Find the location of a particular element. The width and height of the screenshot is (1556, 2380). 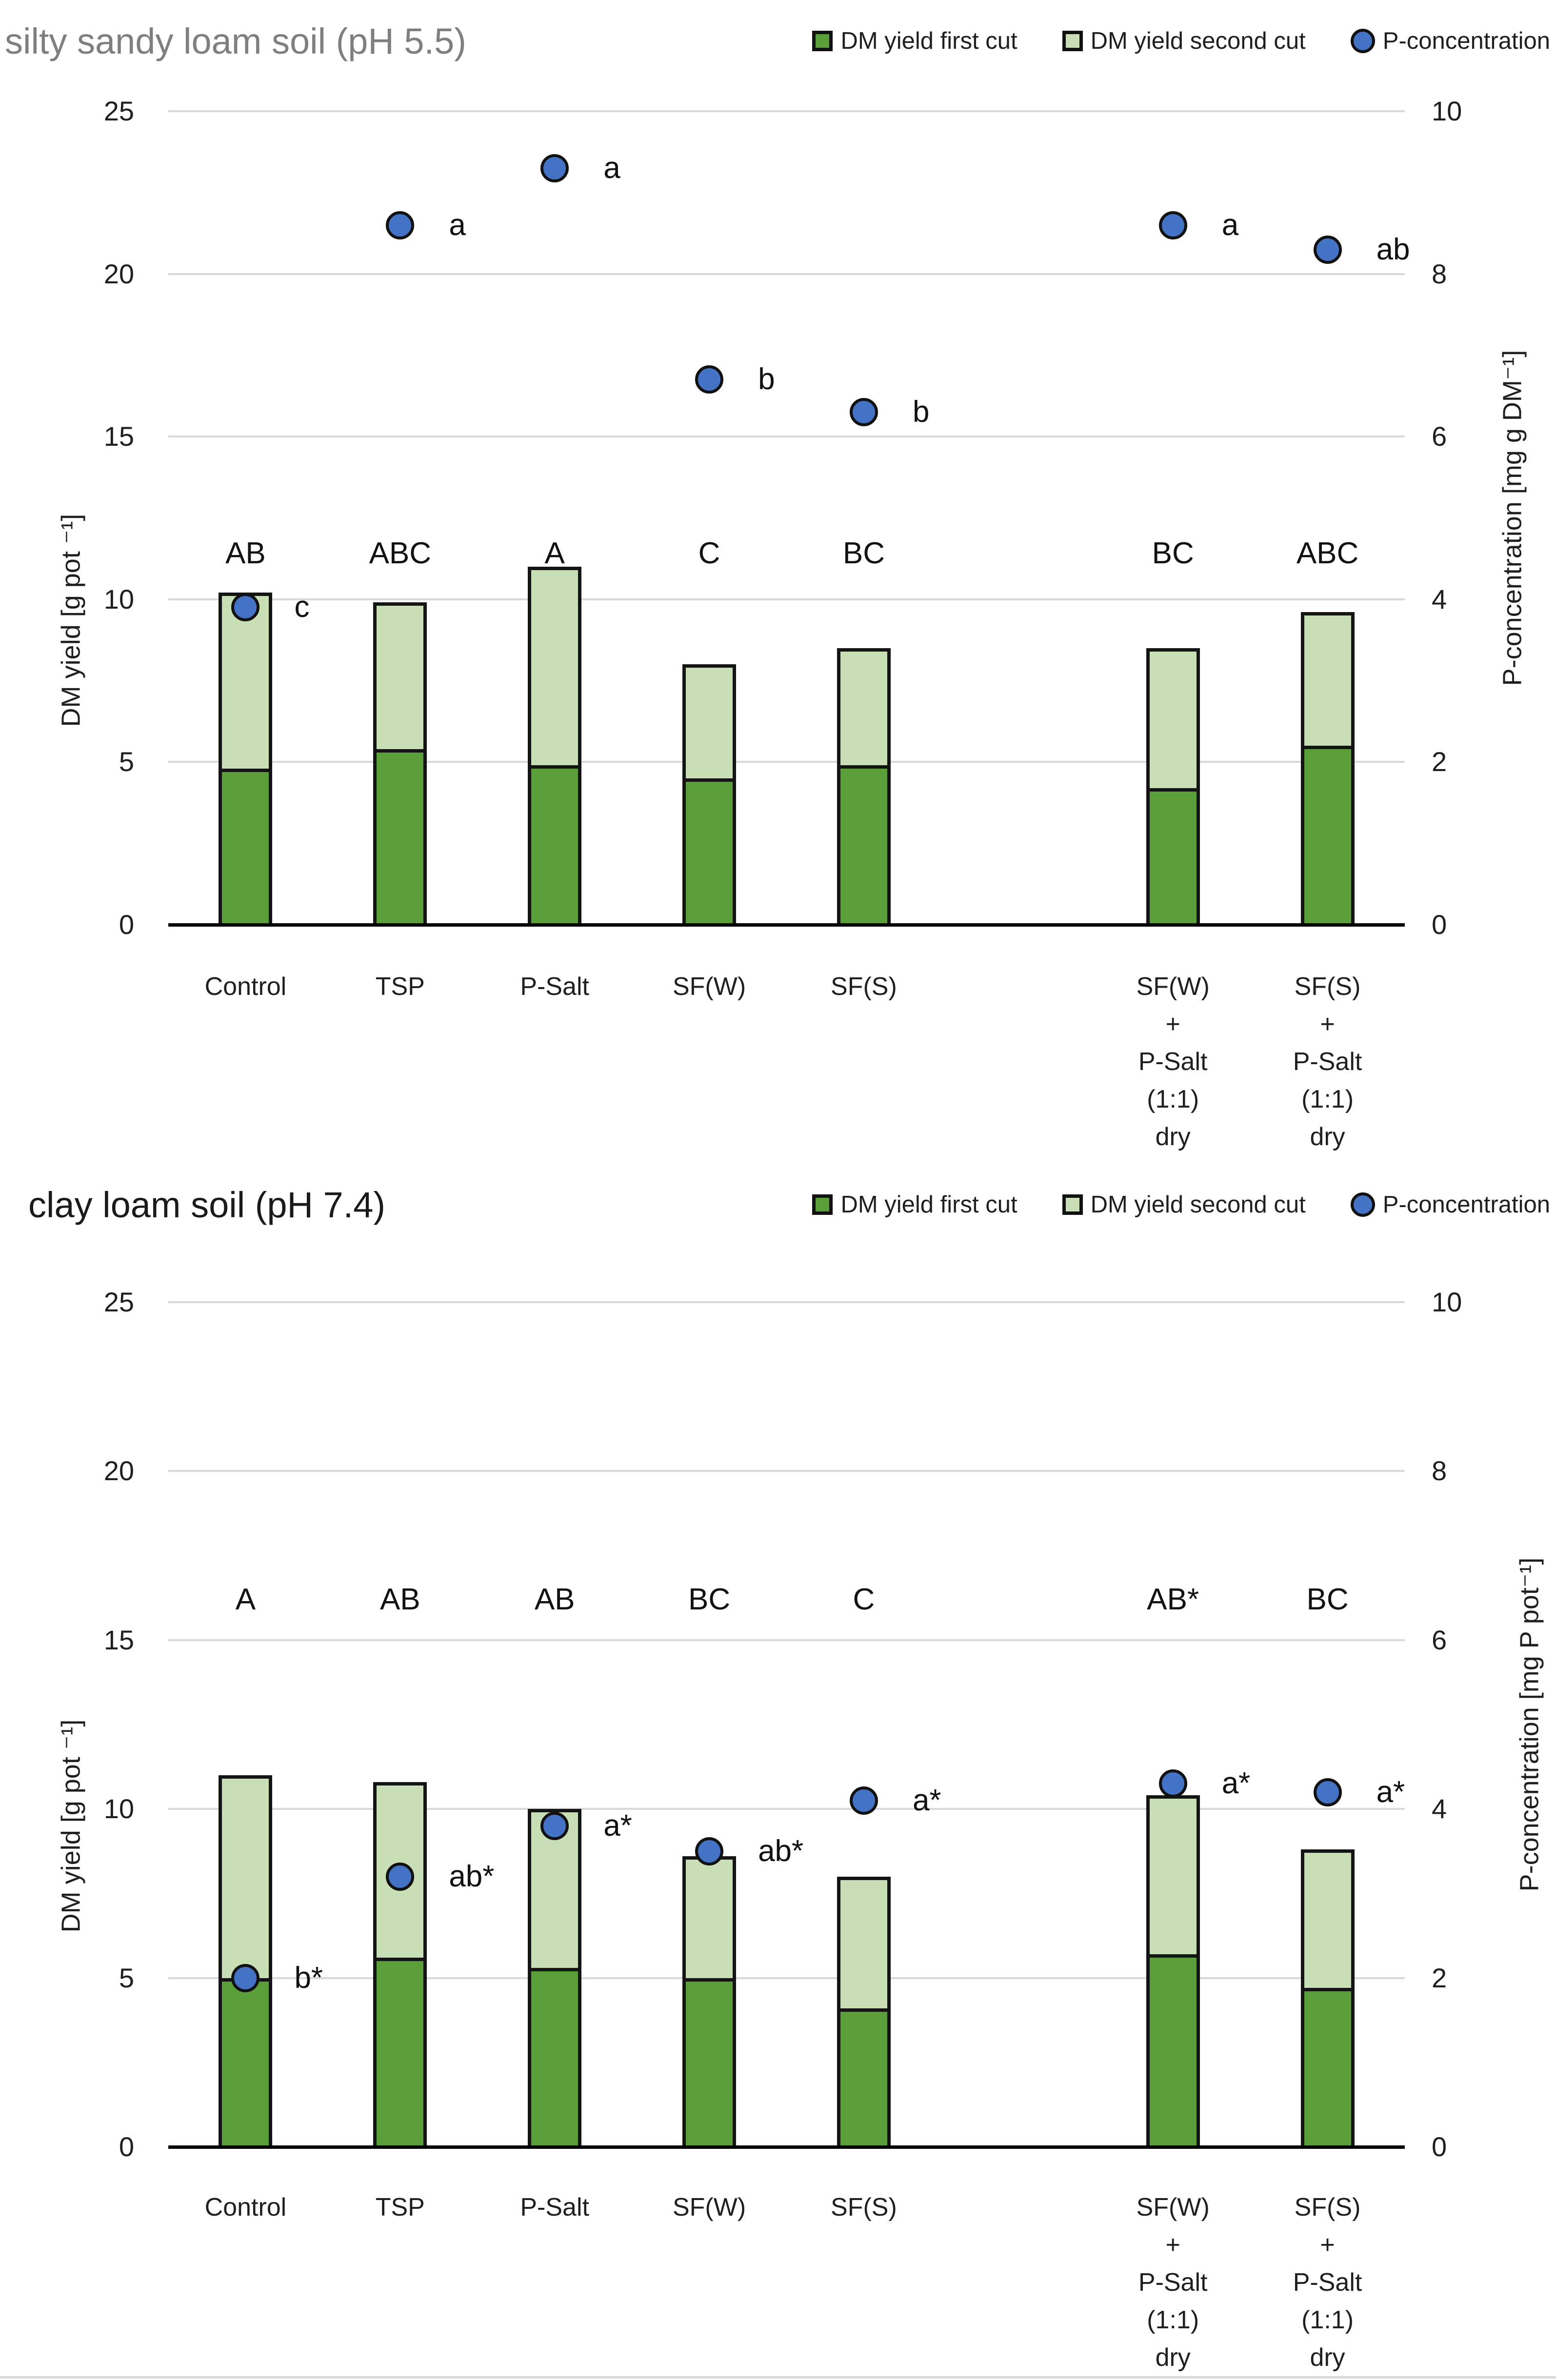

bottom-edge-rule is located at coordinates (778, 2377).